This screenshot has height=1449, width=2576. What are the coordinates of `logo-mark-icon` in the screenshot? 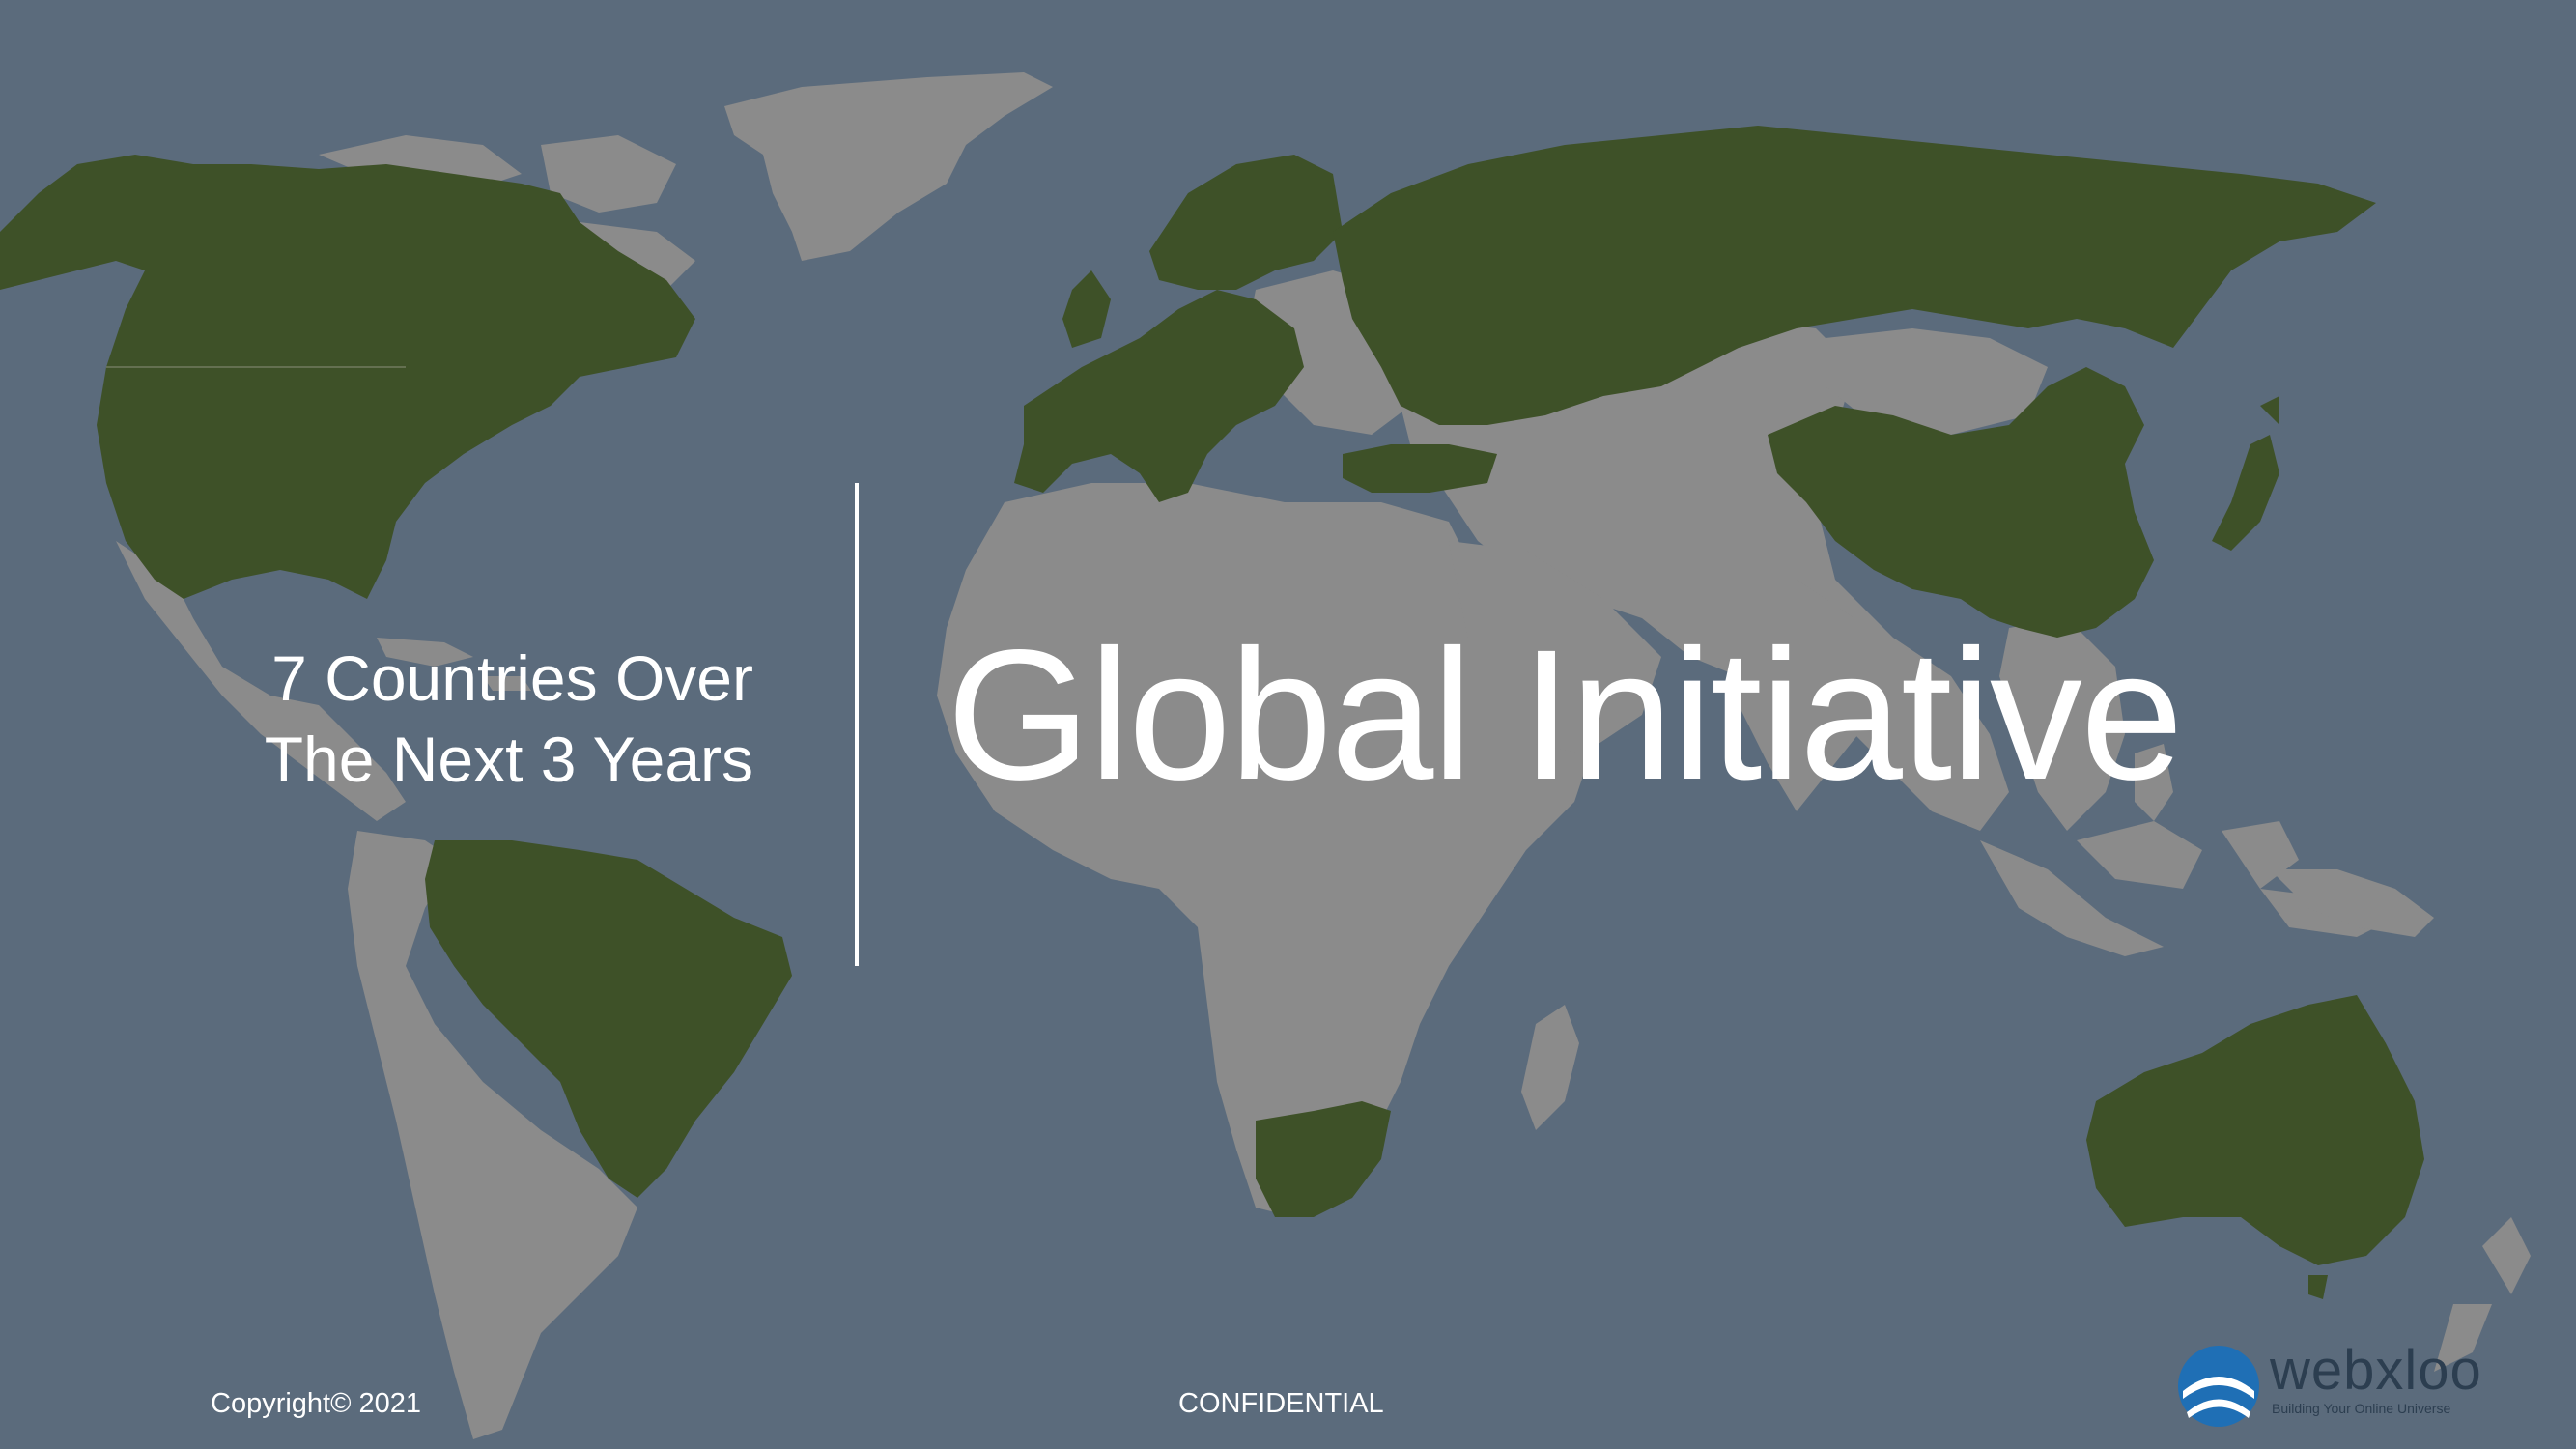 It's located at (2218, 1386).